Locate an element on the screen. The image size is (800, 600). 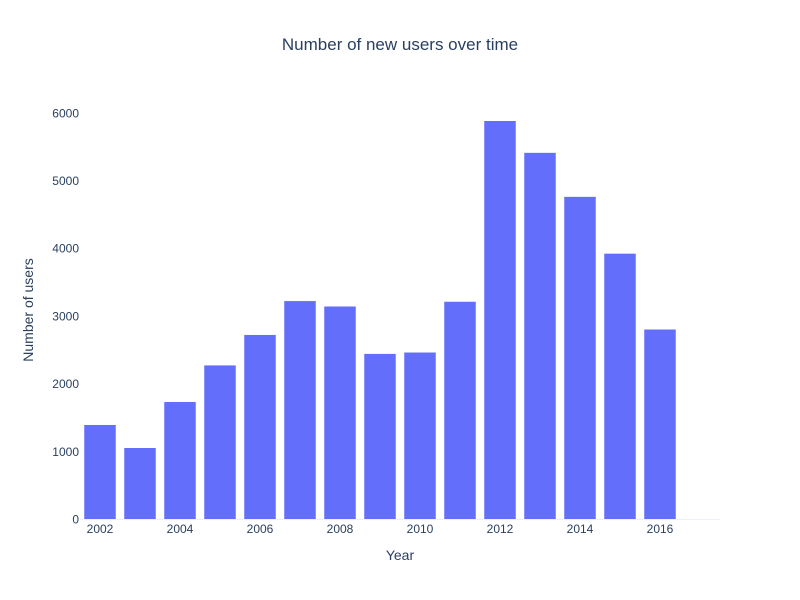
bar-2005 is located at coordinates (220, 442).